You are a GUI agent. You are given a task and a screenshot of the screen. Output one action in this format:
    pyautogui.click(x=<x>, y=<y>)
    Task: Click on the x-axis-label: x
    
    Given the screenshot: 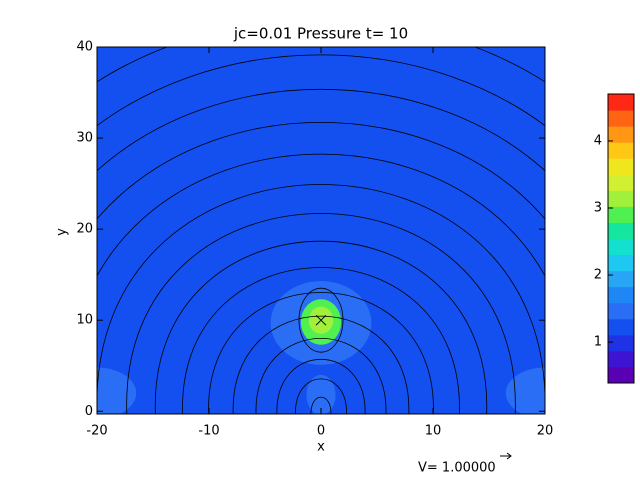 What is the action you would take?
    pyautogui.click(x=321, y=447)
    